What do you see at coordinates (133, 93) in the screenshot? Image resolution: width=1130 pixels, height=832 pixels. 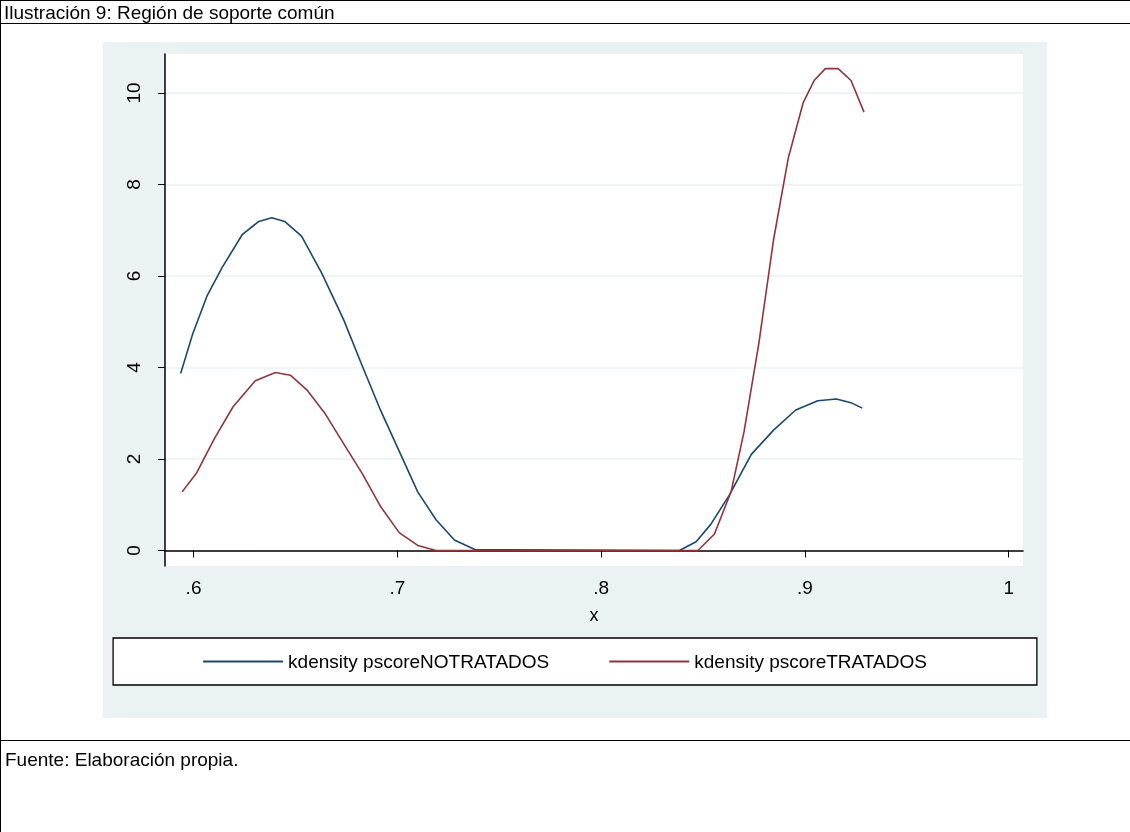 I see `y-tick-label: 10` at bounding box center [133, 93].